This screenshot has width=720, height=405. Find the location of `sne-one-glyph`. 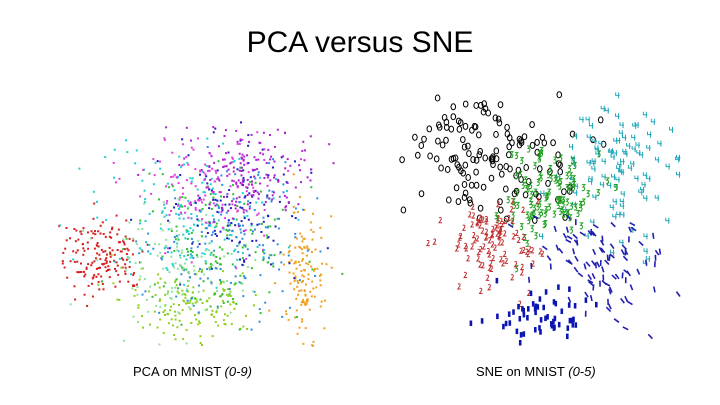

sne-one-glyph is located at coordinates (539, 328).